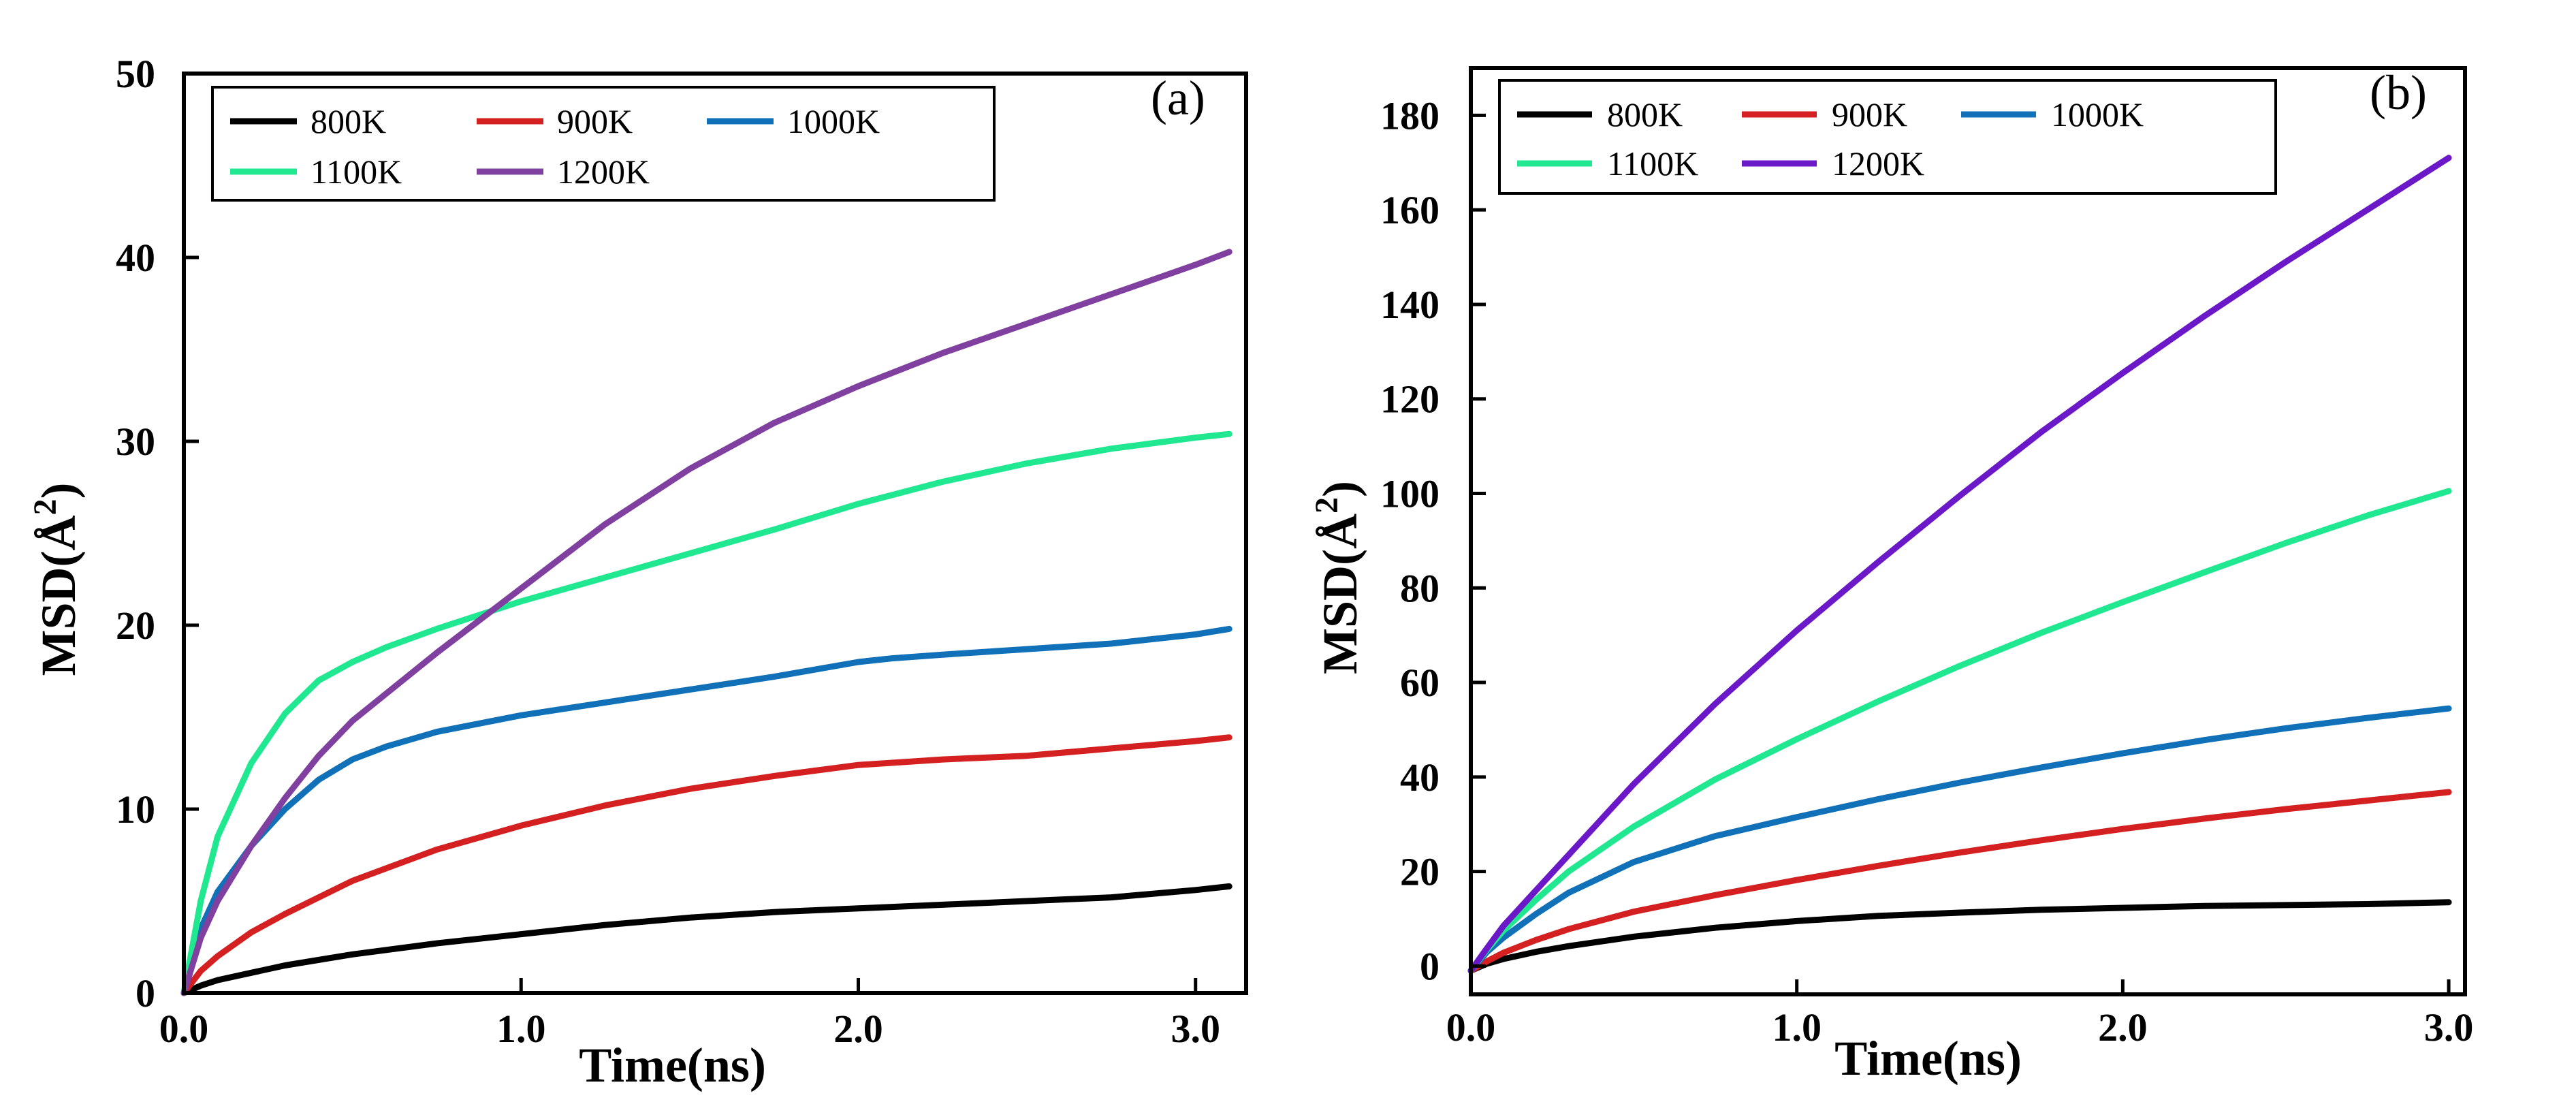 This screenshot has width=2576, height=1119. What do you see at coordinates (1959, 881) in the screenshot?
I see `panel-b-series-line-900k` at bounding box center [1959, 881].